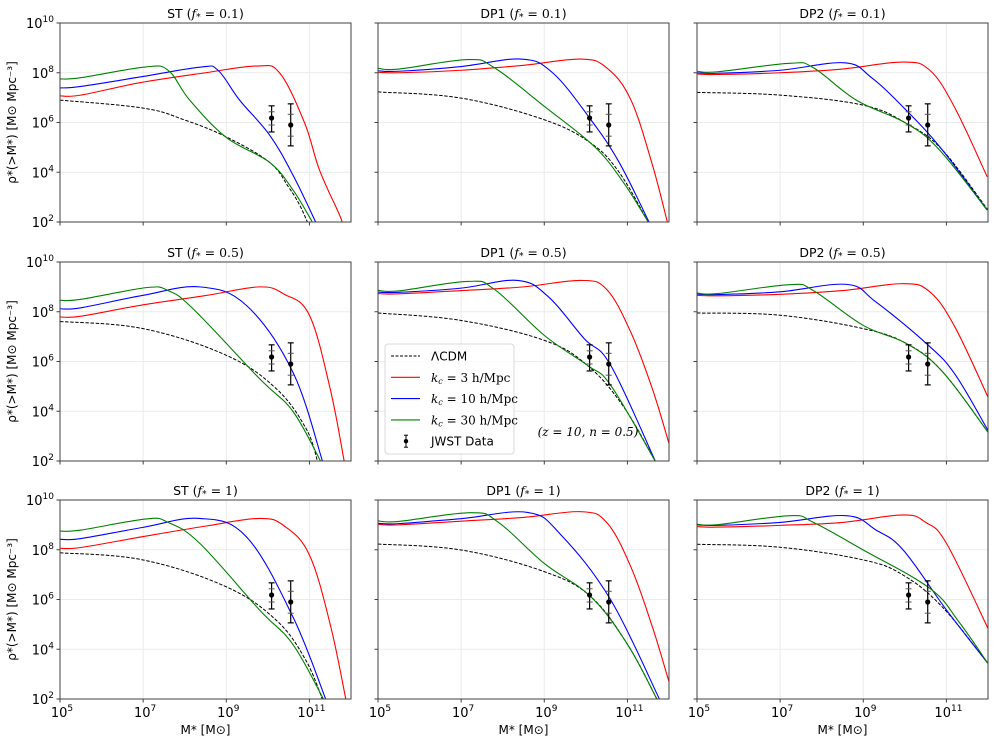 This screenshot has width=996, height=742. What do you see at coordinates (842, 14) in the screenshot?
I see `panel-title: DP2 (f* = 0.1)` at bounding box center [842, 14].